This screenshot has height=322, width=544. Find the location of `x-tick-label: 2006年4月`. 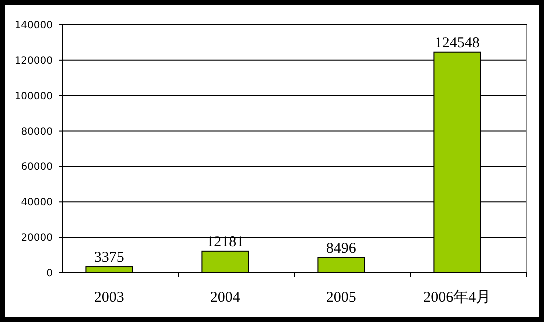

x-tick-label: 2006年4月 is located at coordinates (458, 297).